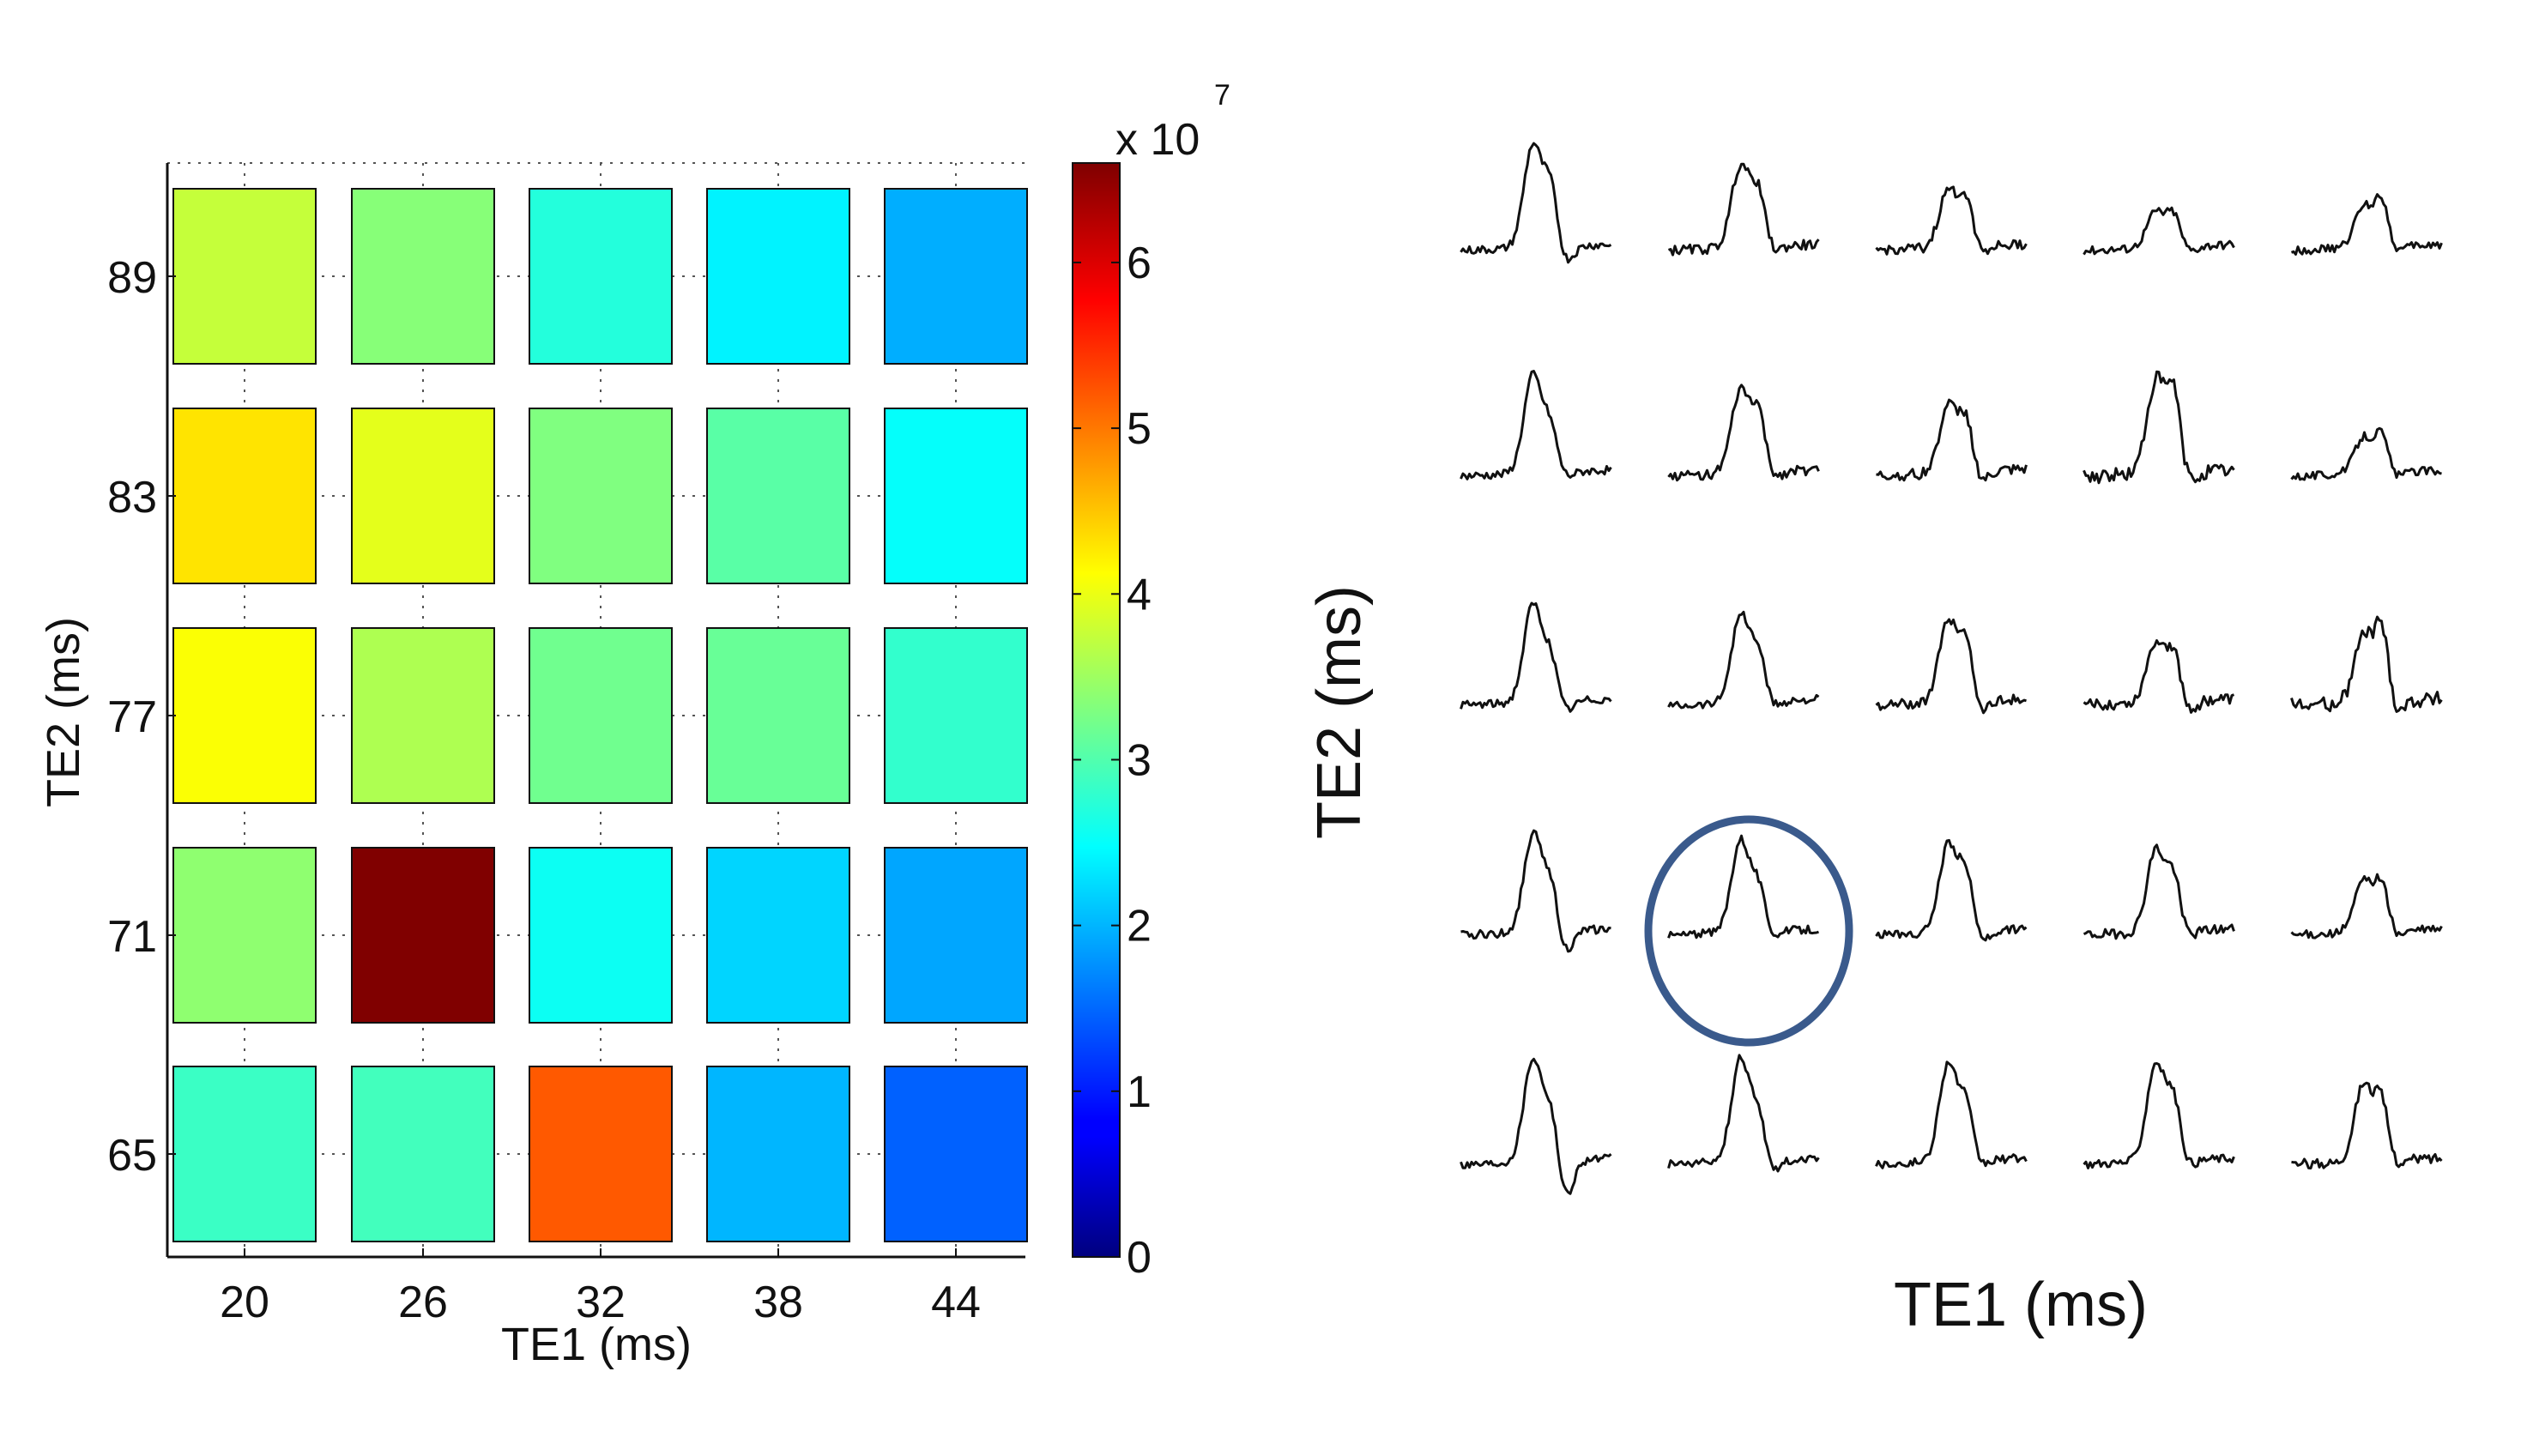 This screenshot has width=2539, height=1456. Describe the element at coordinates (1339, 712) in the screenshot. I see `spectra-y-axis-title: TE2 (ms)` at that location.